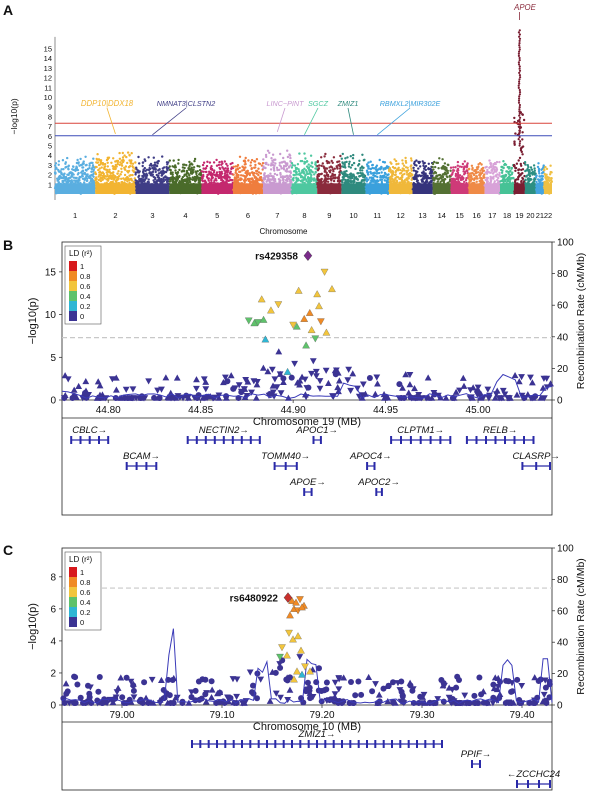  Describe the element at coordinates (115, 173) in the screenshot. I see `chromosome-2-points` at that location.